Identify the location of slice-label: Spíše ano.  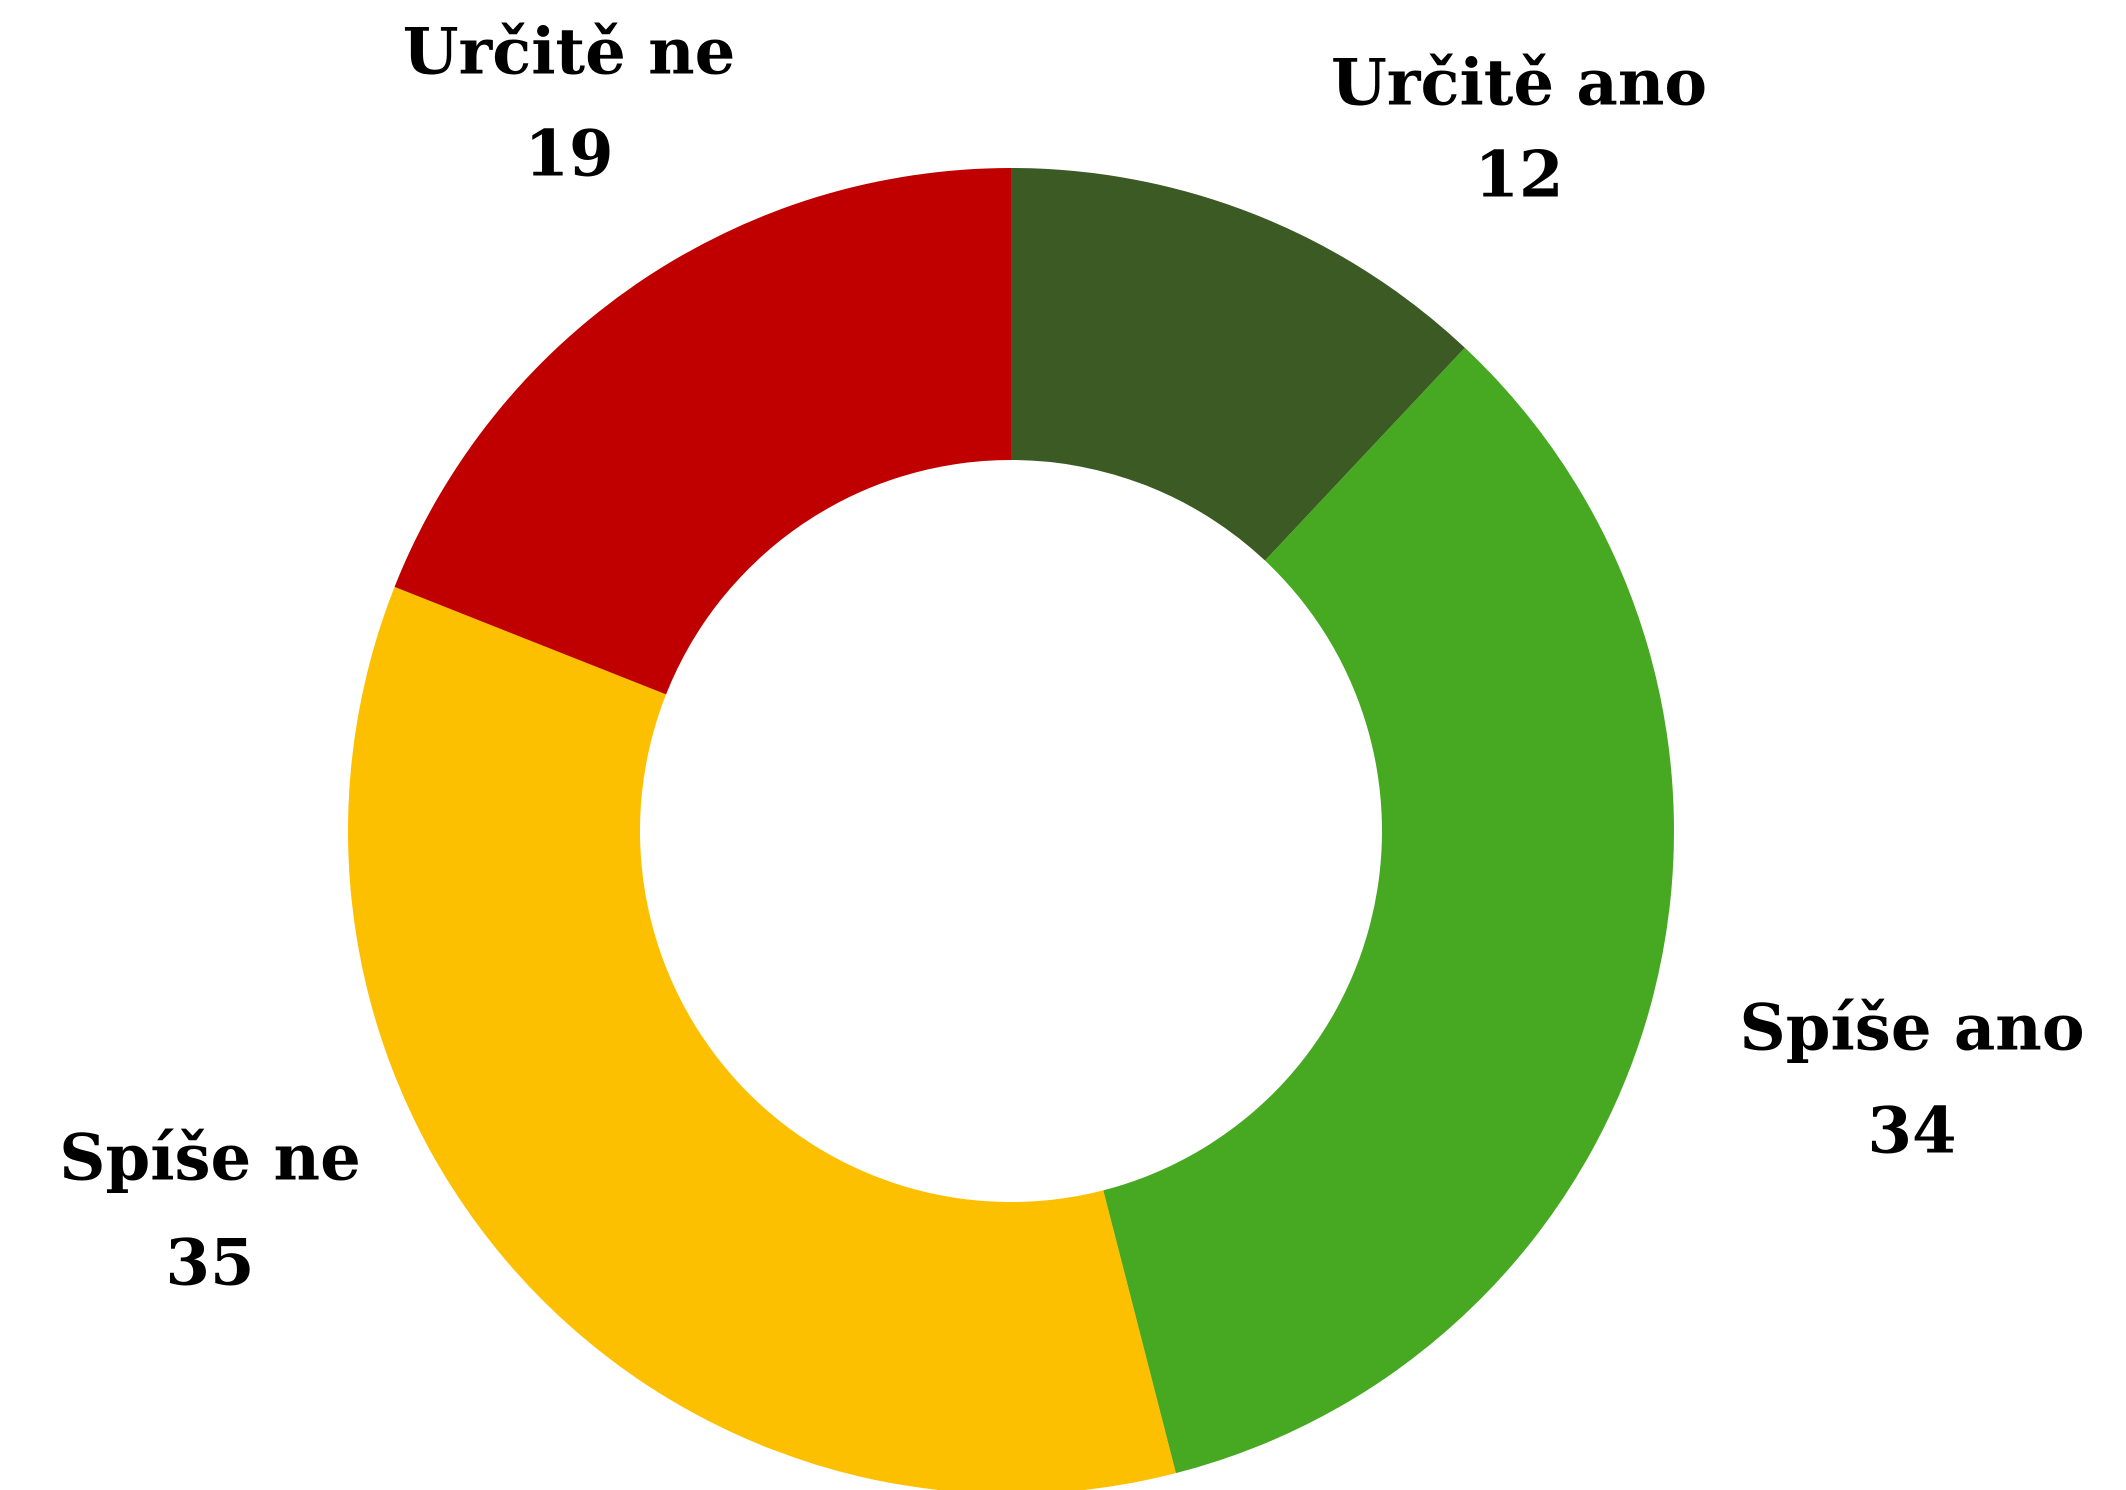
(1912, 1028).